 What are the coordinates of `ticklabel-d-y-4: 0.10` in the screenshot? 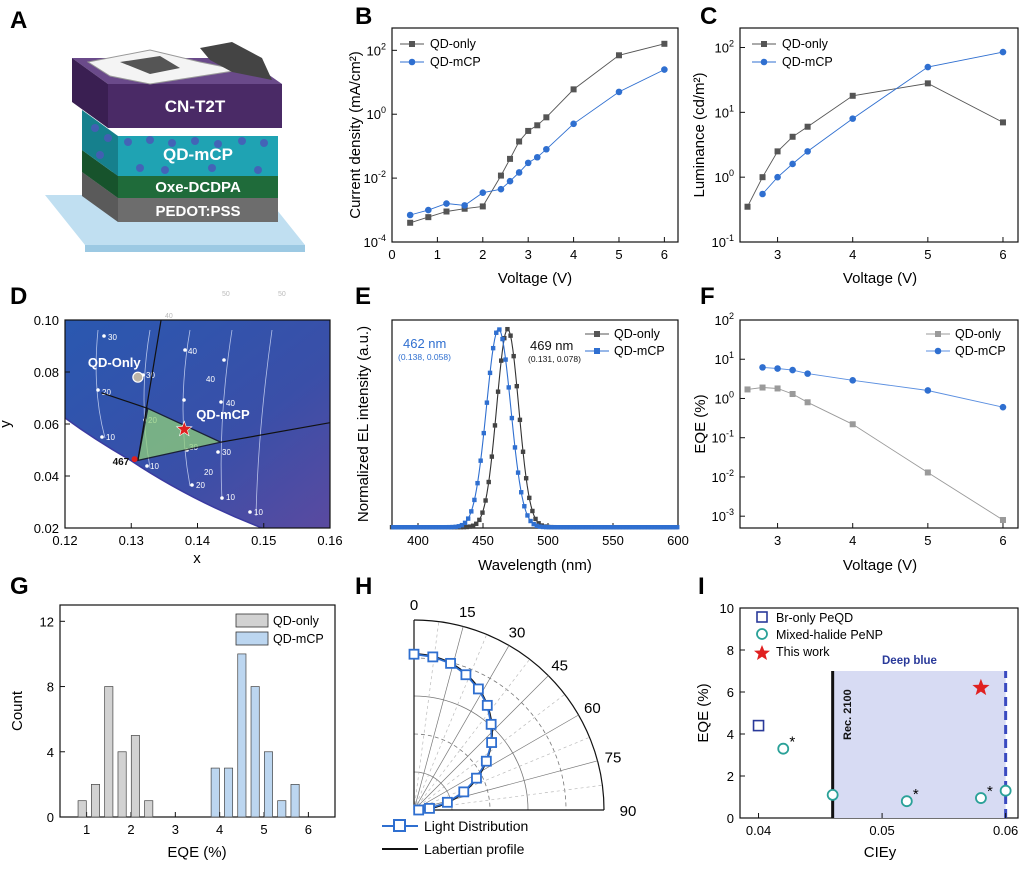 It's located at (46, 320).